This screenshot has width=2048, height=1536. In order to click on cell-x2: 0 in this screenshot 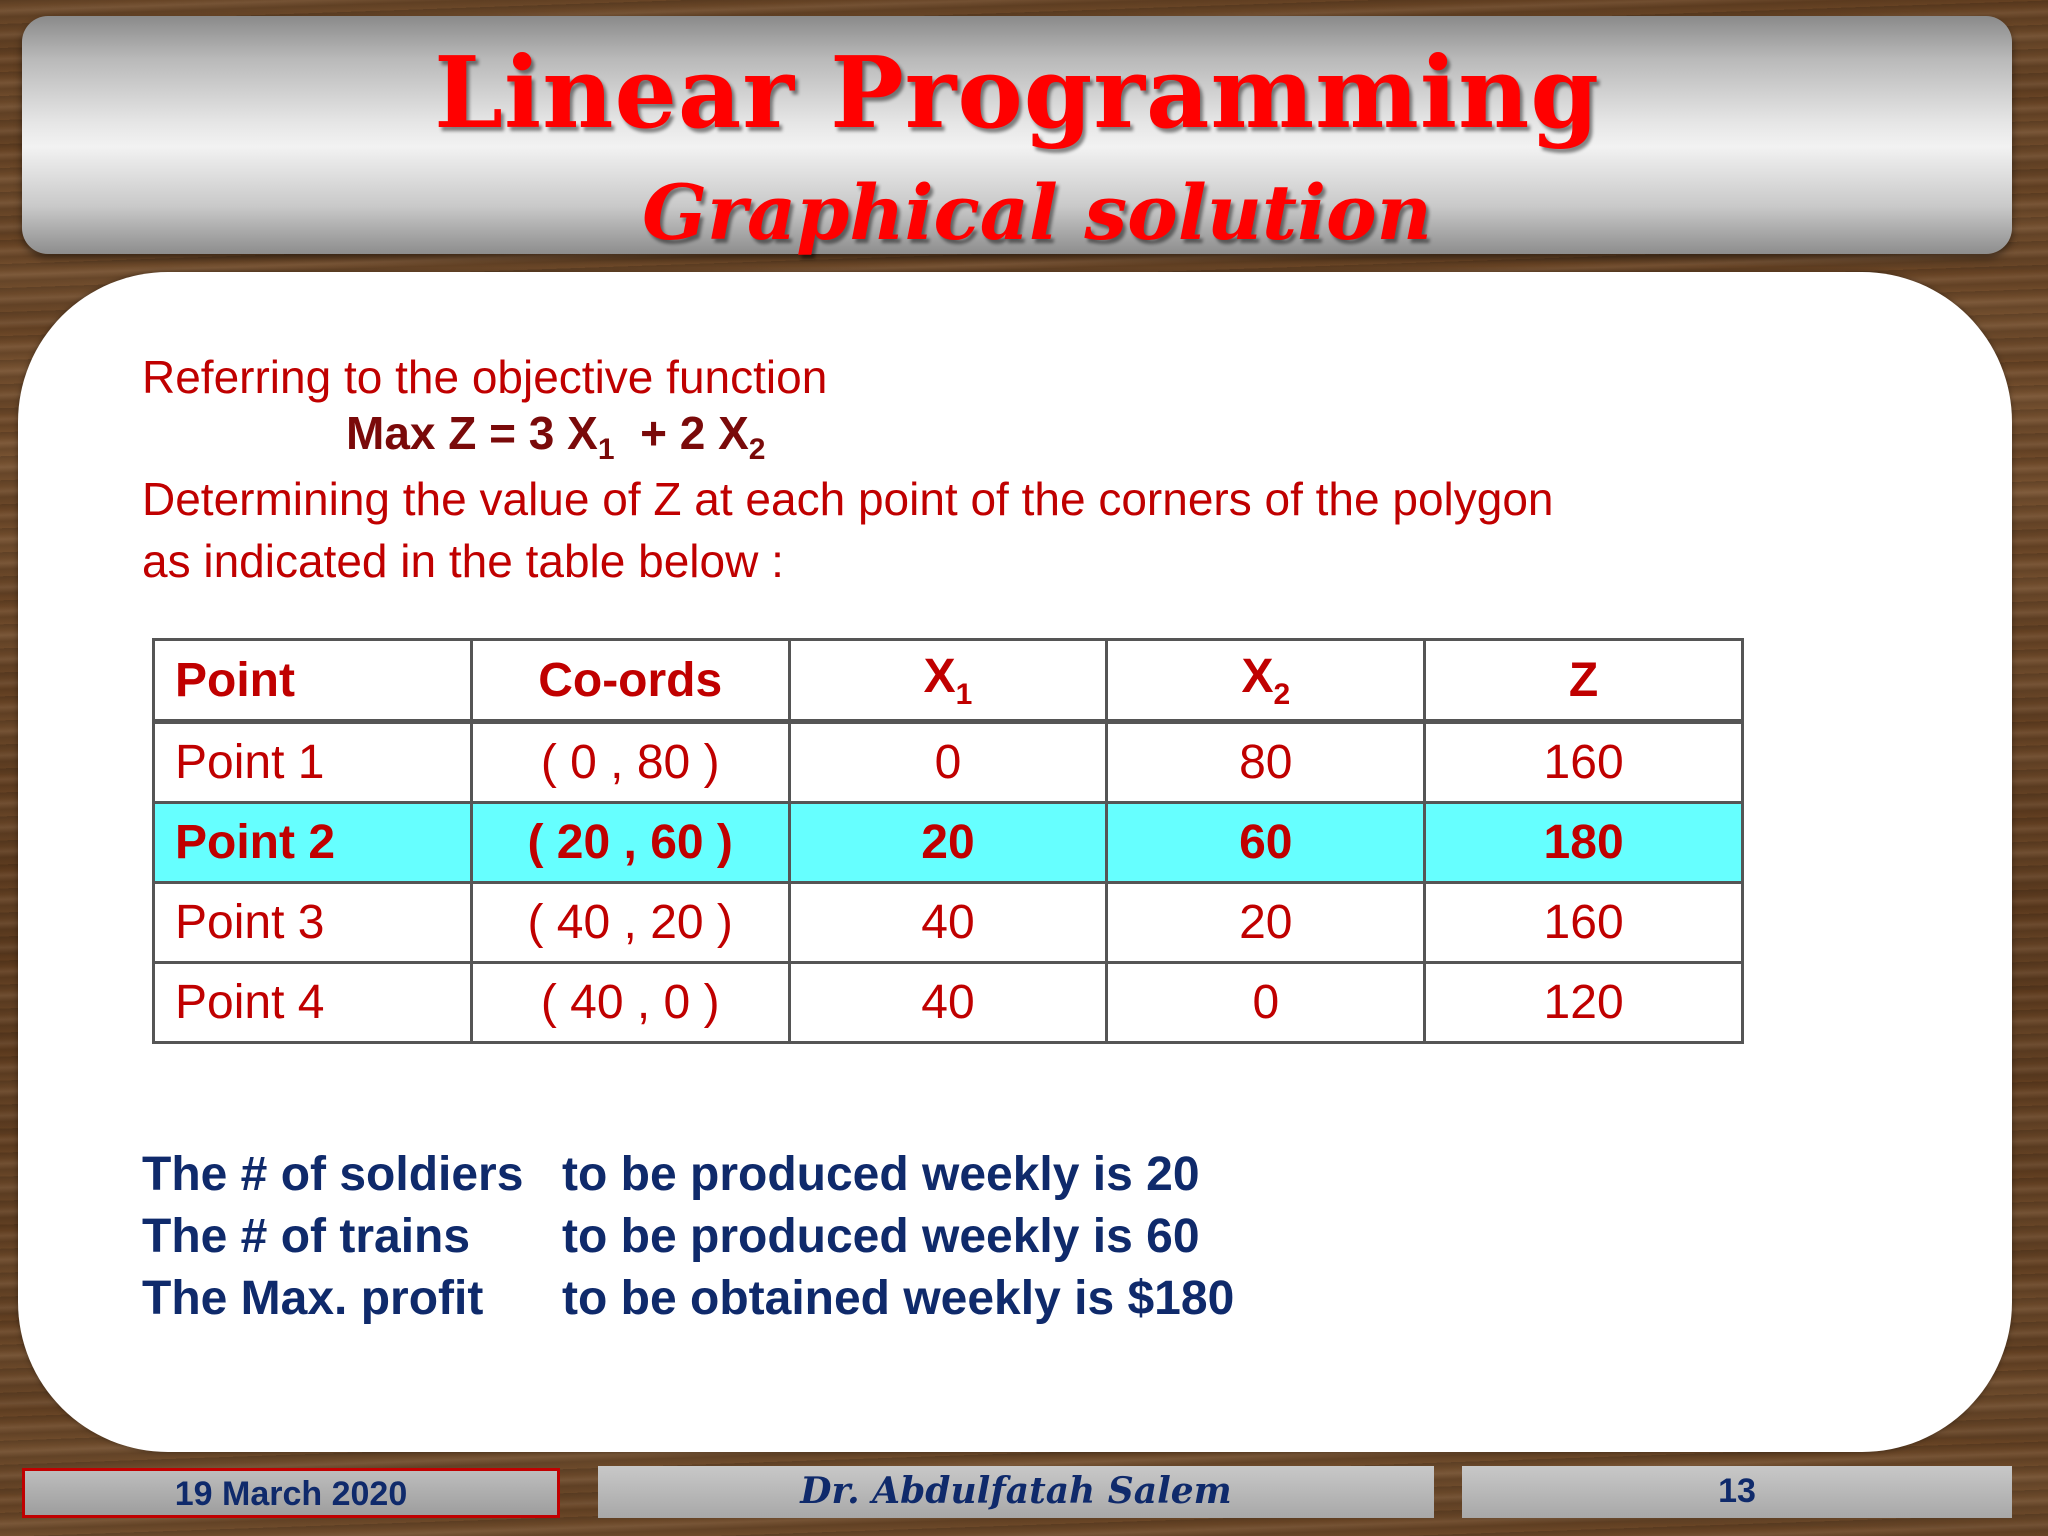, I will do `click(1266, 1002)`.